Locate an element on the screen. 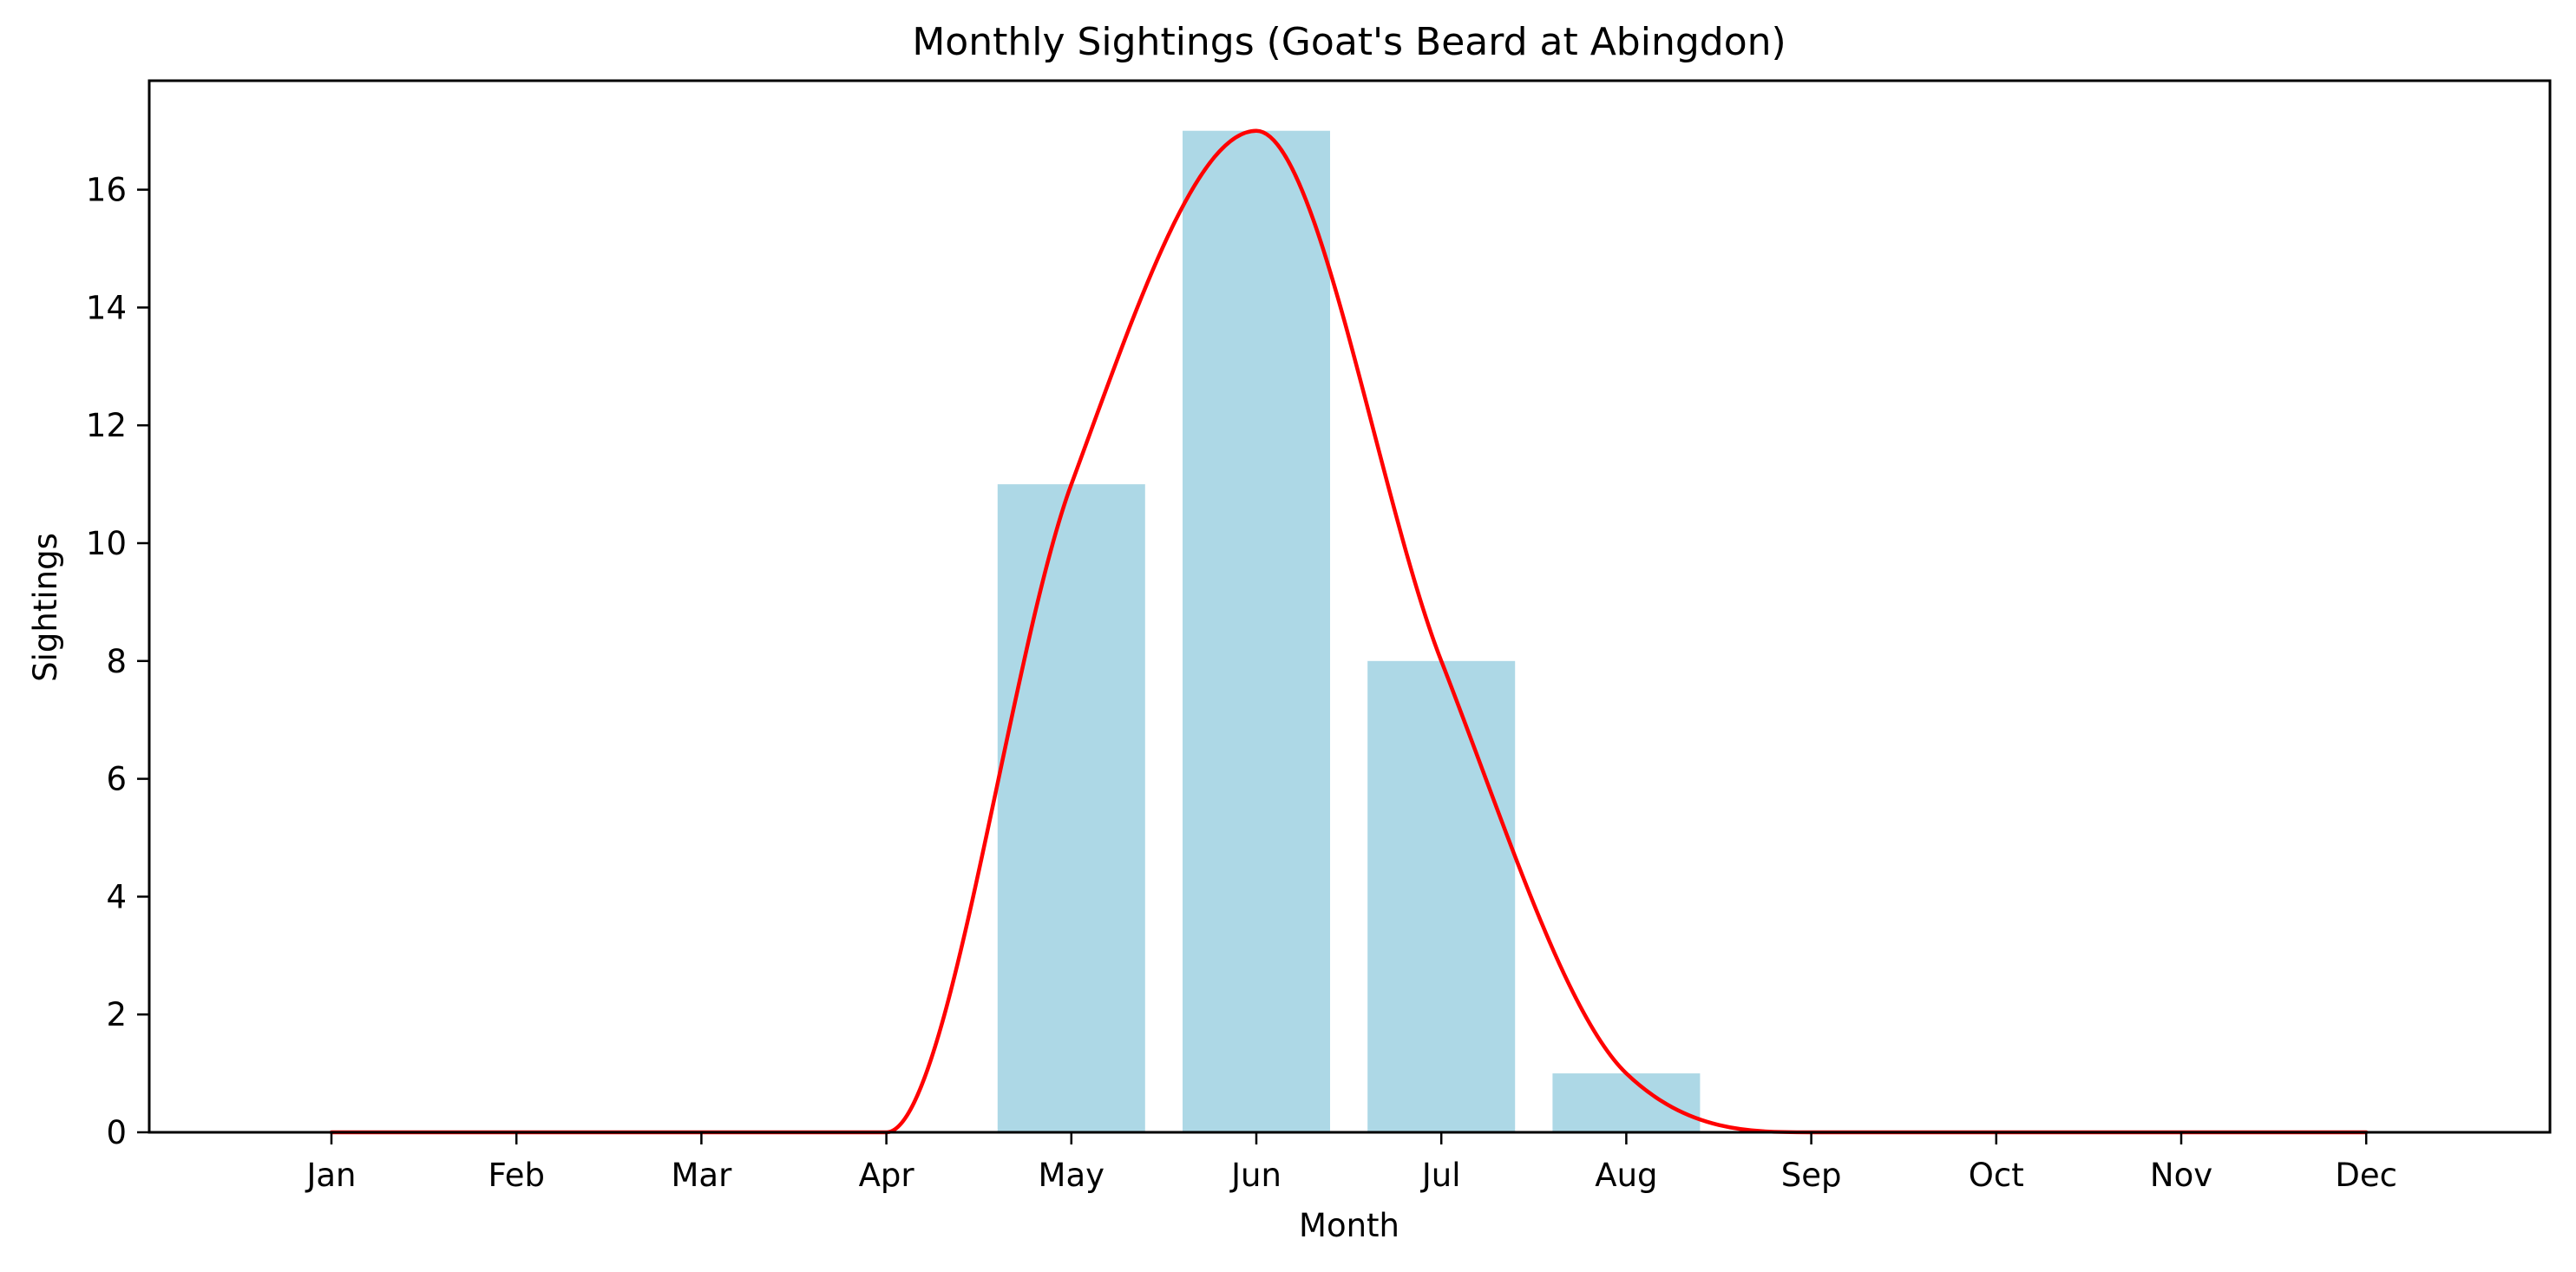 Image resolution: width=2576 pixels, height=1272 pixels. y-tick-label-0: 0 is located at coordinates (116, 1132).